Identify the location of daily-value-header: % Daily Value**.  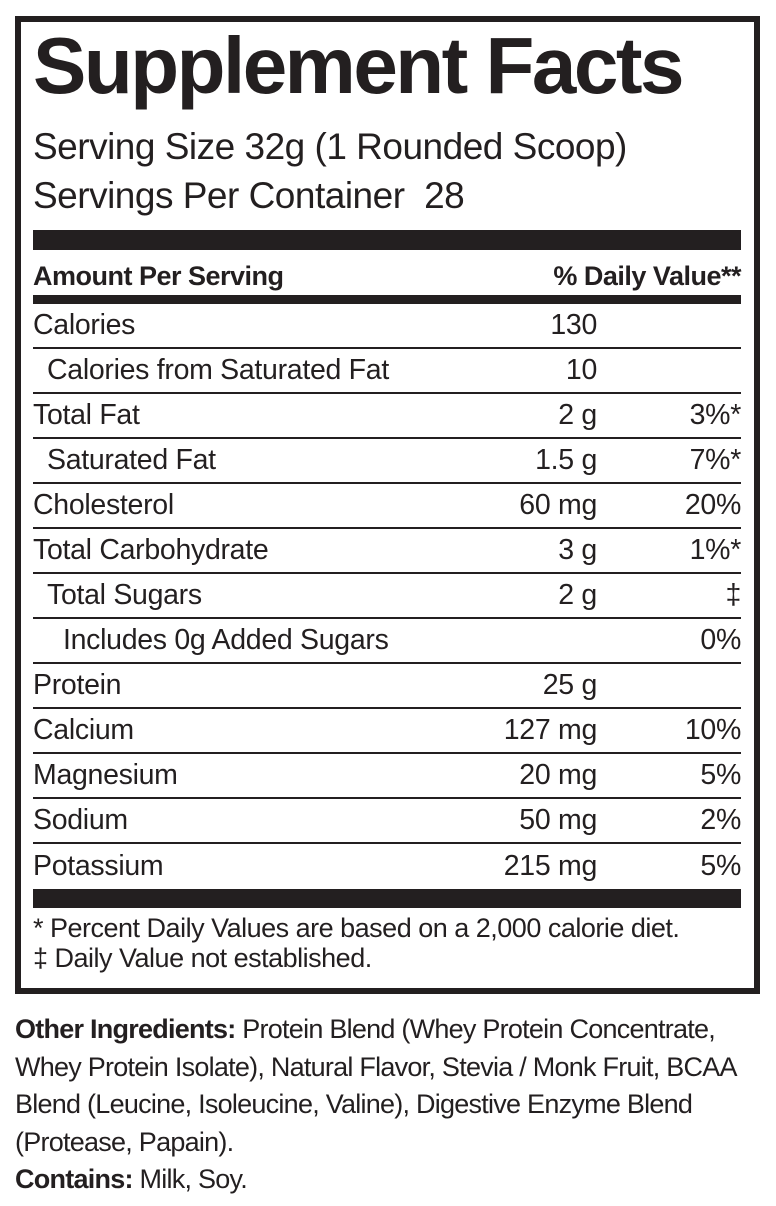
(647, 276).